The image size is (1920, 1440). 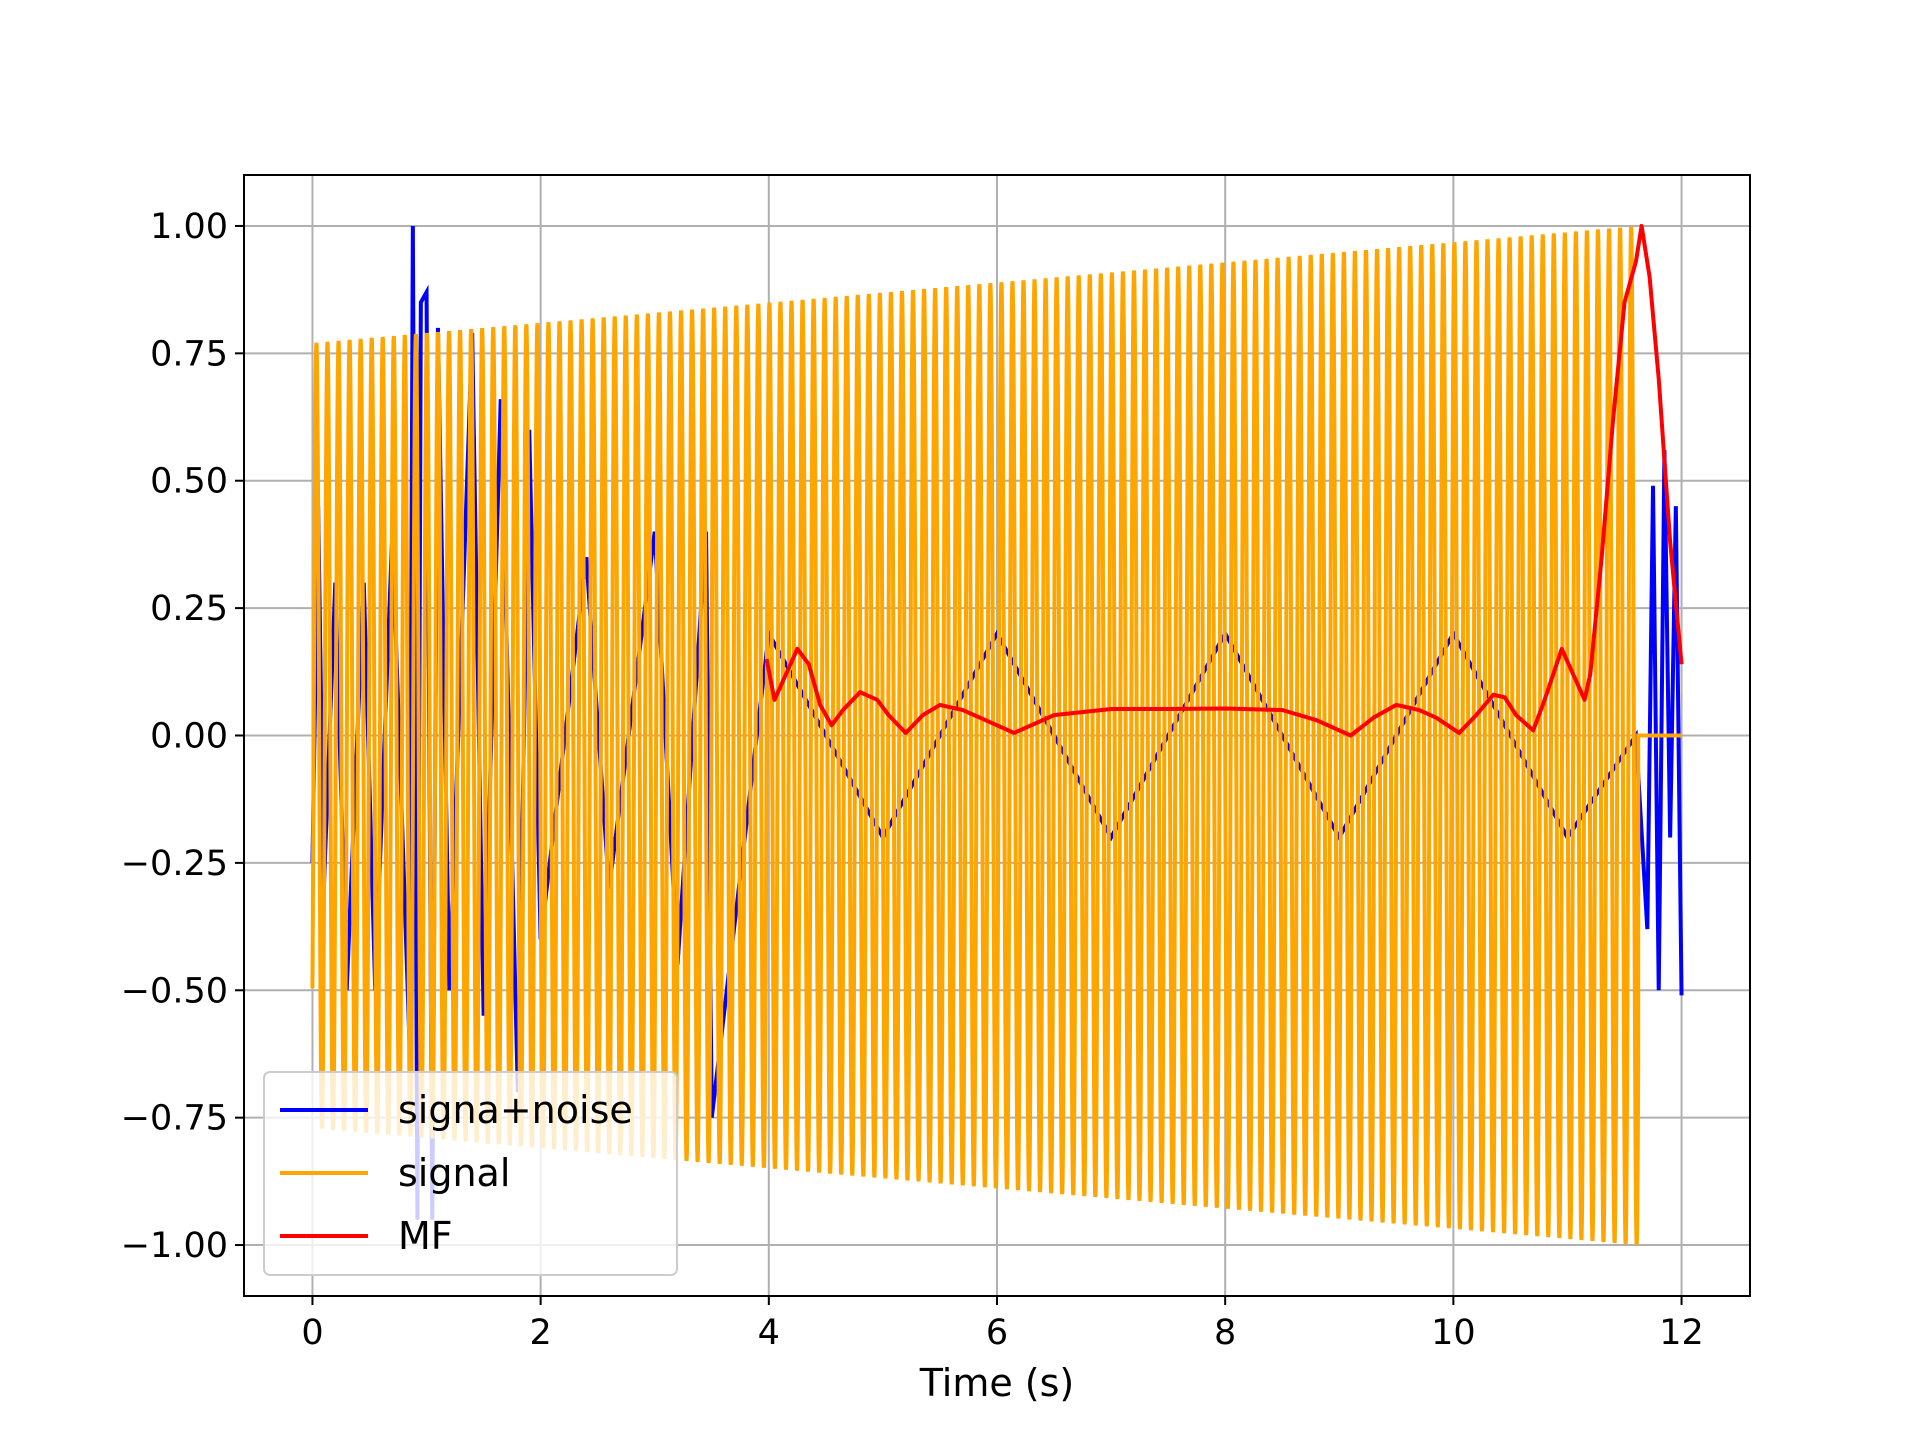 I want to click on y-tick-label: 0.50, so click(x=189, y=482).